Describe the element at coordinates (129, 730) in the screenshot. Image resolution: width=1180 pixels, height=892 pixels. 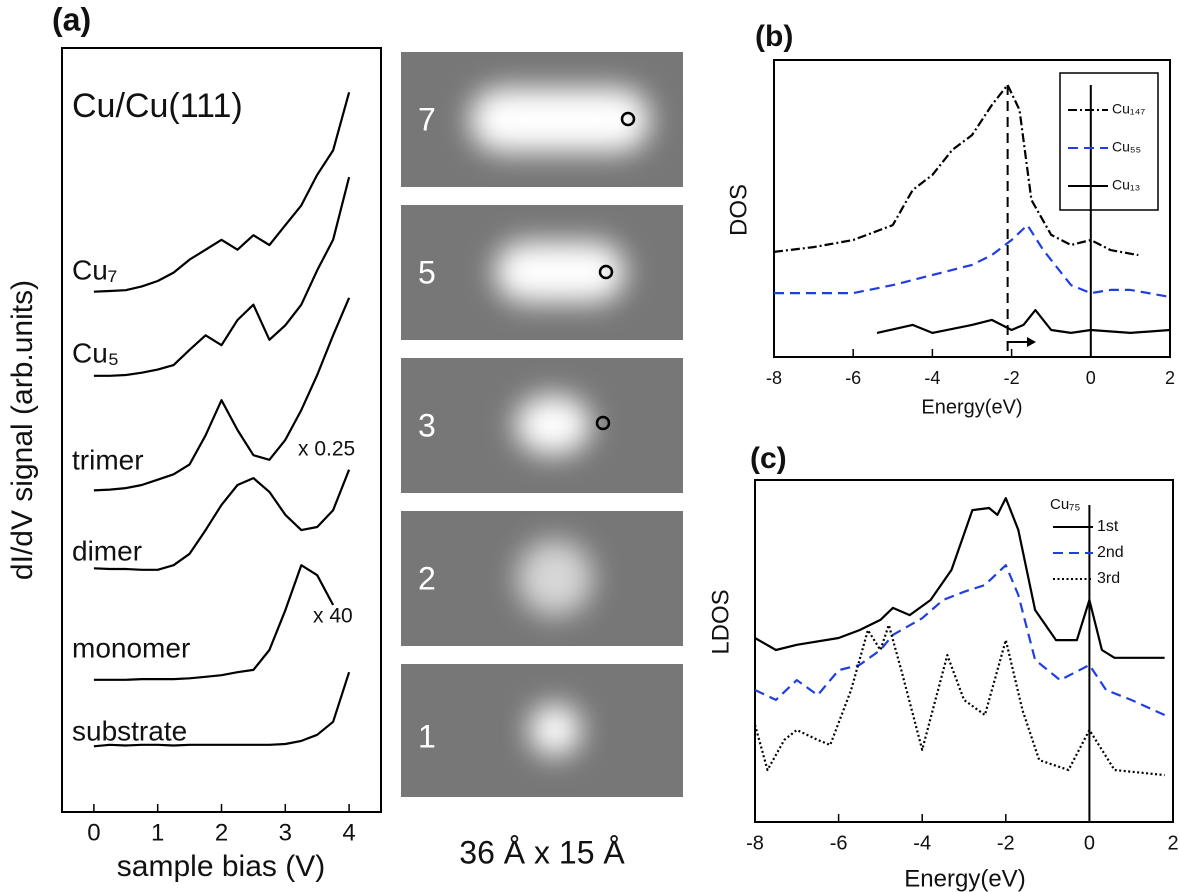
I see `series-label: substrate` at that location.